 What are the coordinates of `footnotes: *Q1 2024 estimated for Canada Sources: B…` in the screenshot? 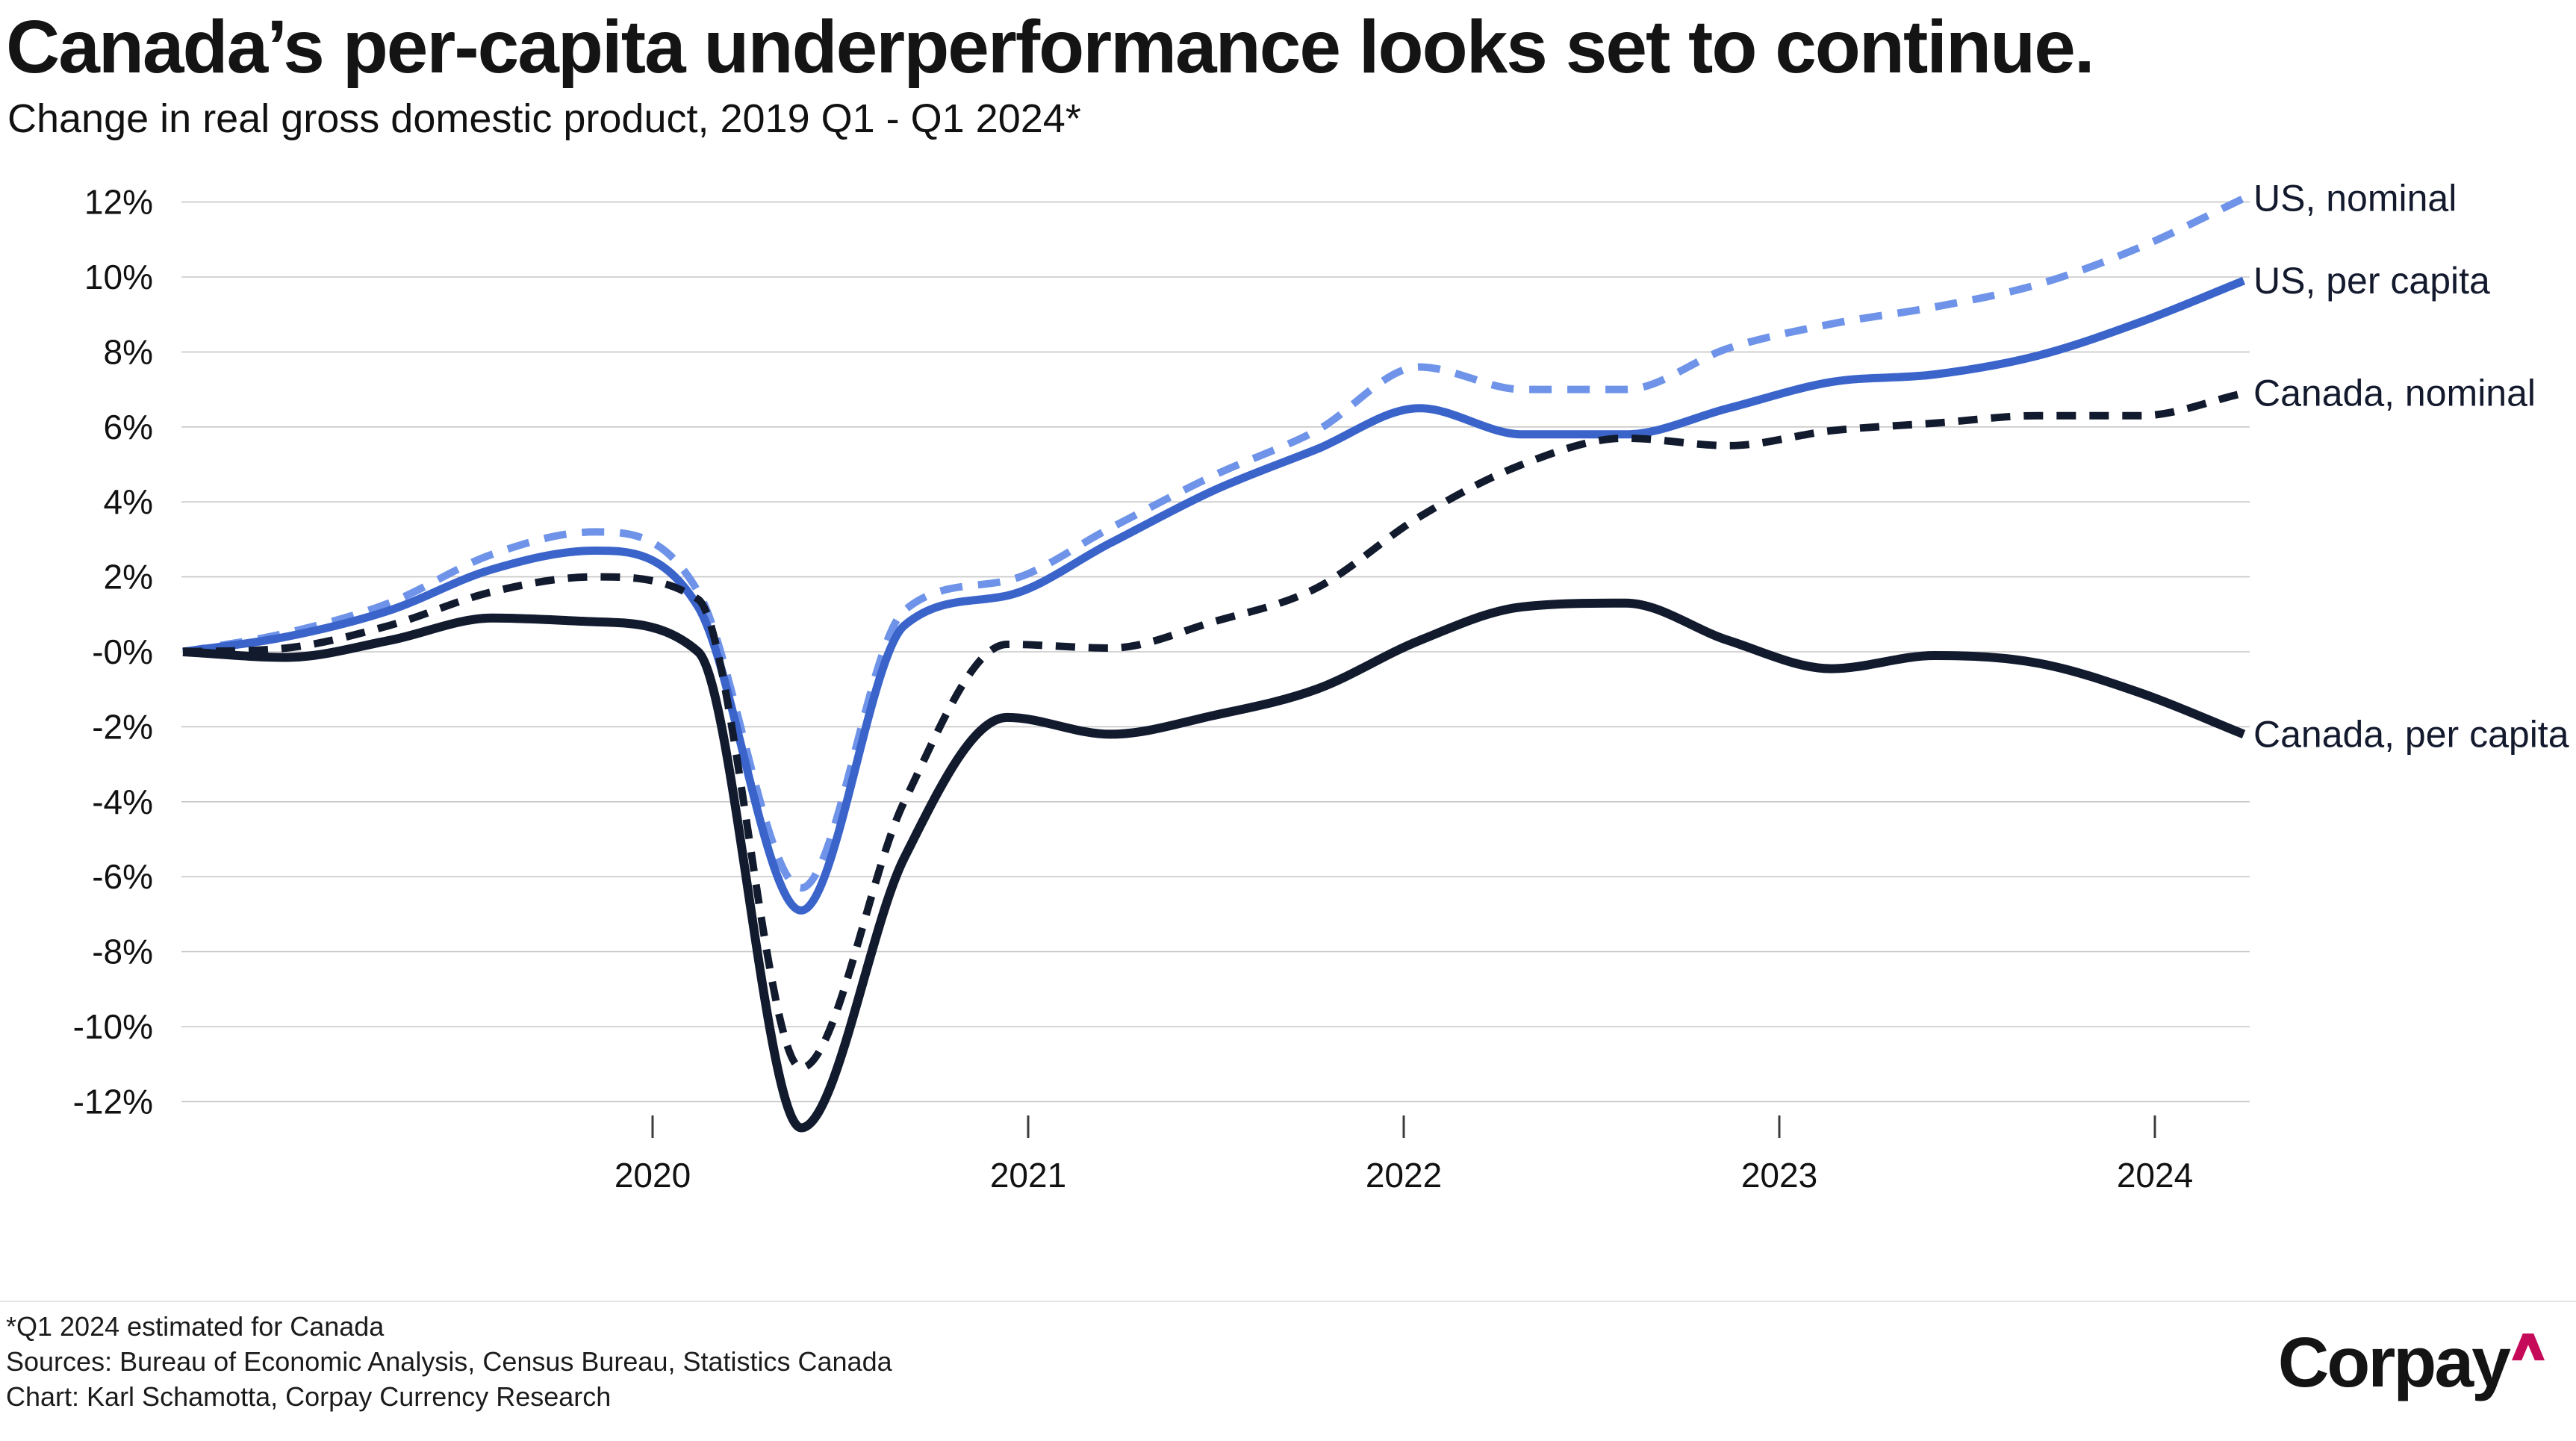 It's located at (449, 1362).